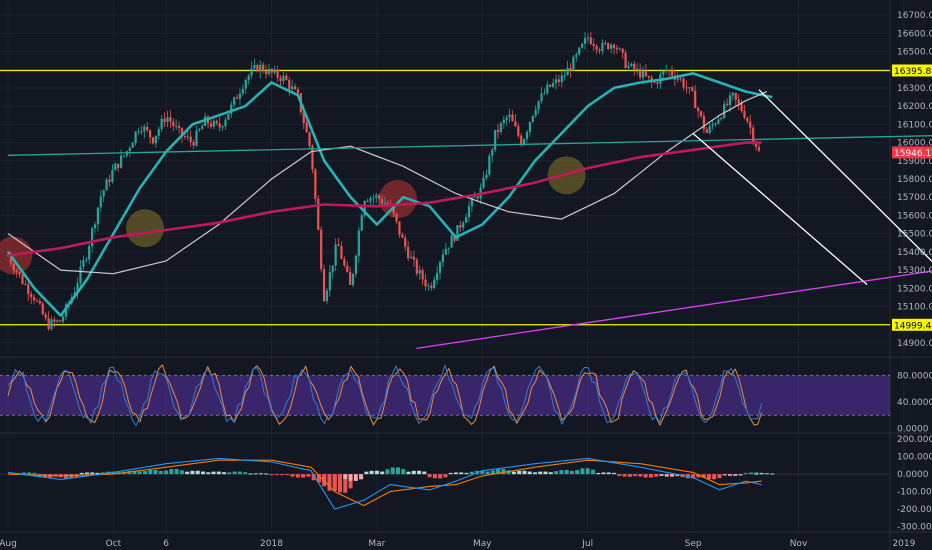  Describe the element at coordinates (587, 544) in the screenshot. I see `time-tick-label: Jul` at that location.